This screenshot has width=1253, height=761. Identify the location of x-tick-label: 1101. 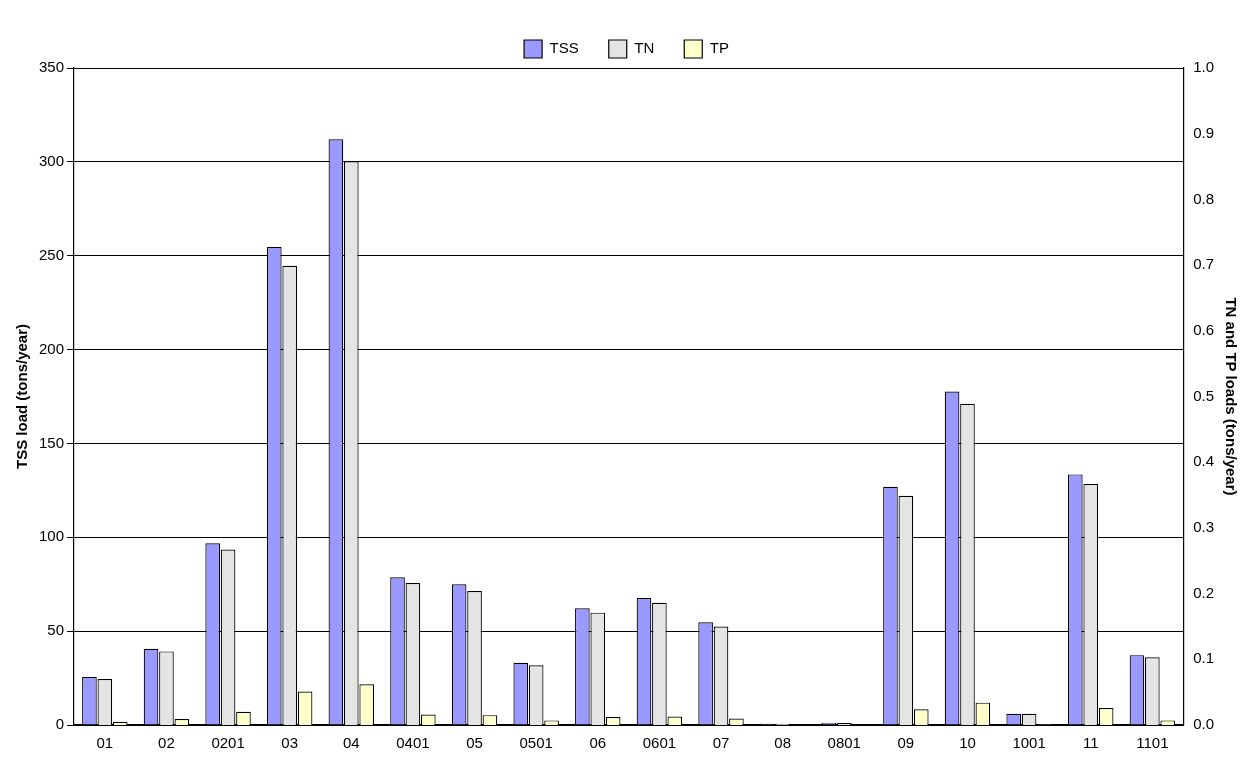
(1152, 743).